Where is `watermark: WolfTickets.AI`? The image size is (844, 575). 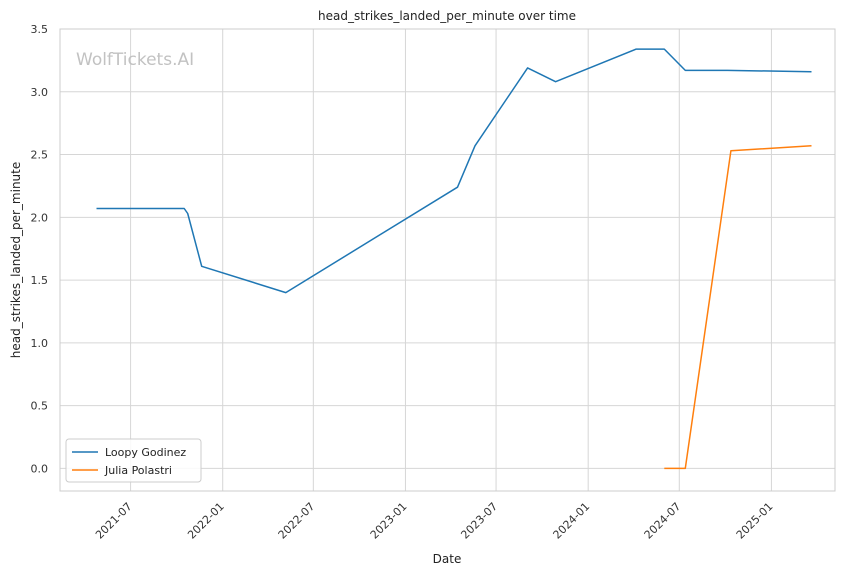 watermark: WolfTickets.AI is located at coordinates (135, 60).